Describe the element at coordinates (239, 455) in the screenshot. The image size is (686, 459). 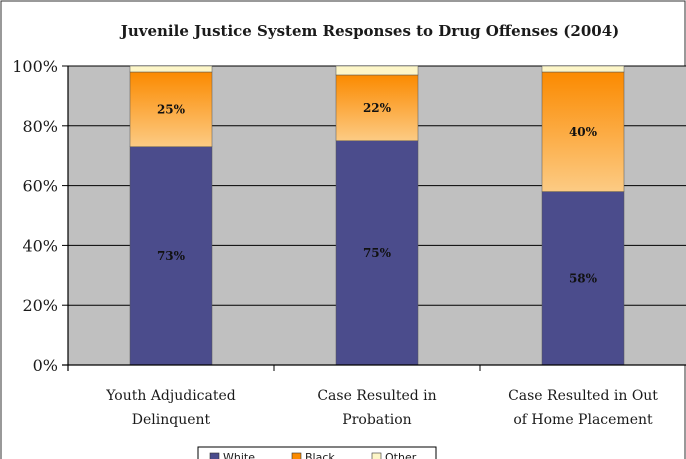
I see `legend-label: White` at that location.